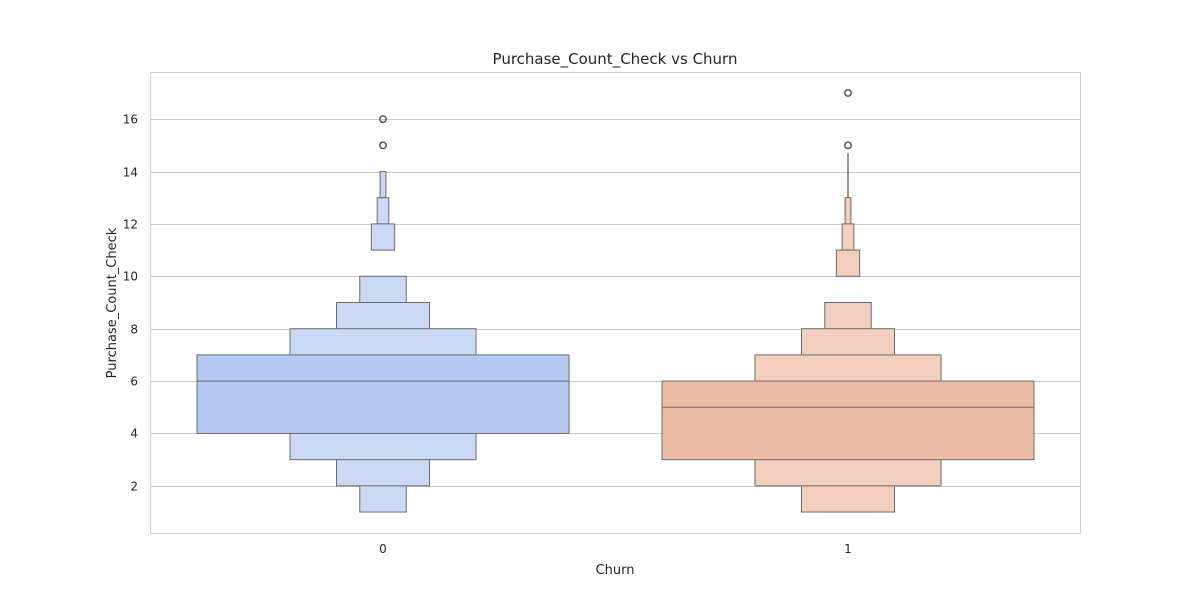 This screenshot has height=605, width=1200. I want to click on y-tick-label: 6, so click(134, 382).